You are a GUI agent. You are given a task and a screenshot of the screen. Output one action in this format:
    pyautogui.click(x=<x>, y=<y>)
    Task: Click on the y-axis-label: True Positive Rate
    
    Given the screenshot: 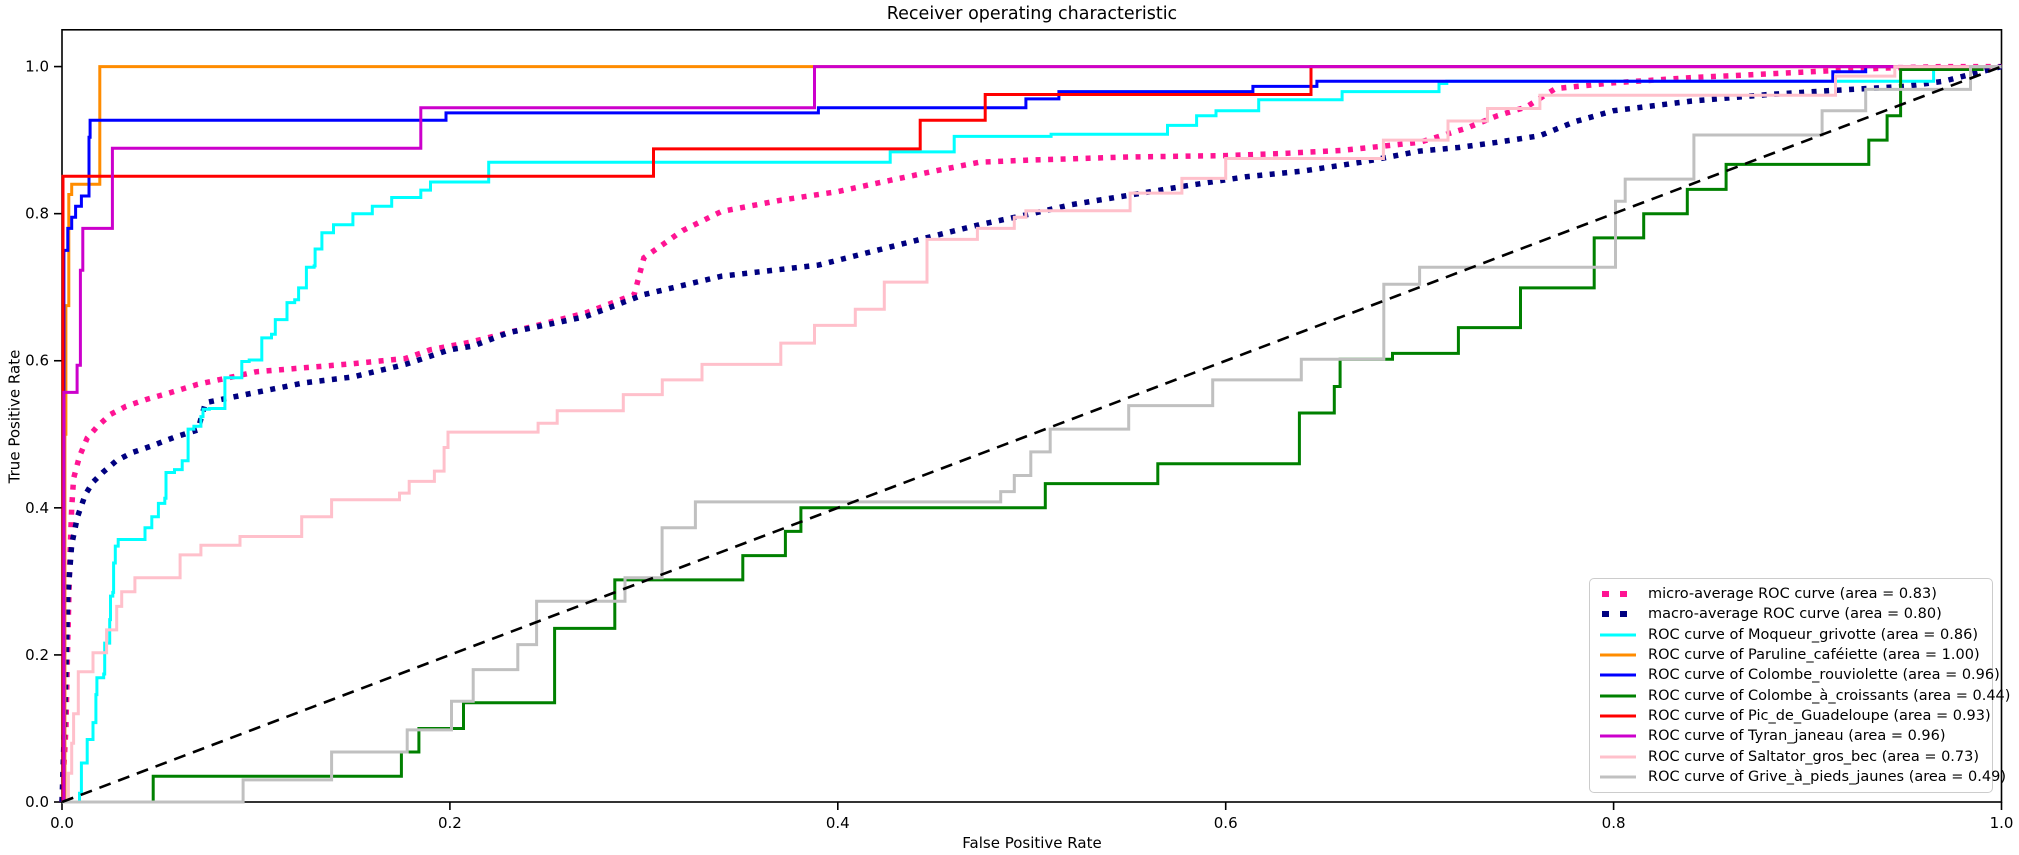 What is the action you would take?
    pyautogui.click(x=14, y=416)
    